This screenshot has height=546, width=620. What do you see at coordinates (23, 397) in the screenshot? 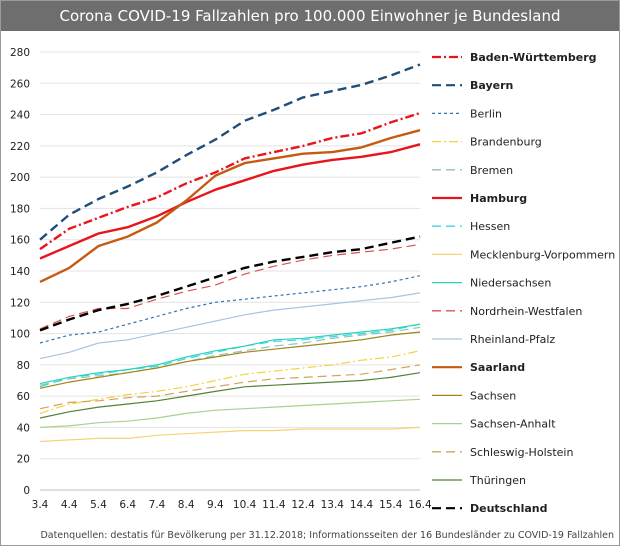
I see `y-tick-label: 60` at bounding box center [23, 397].